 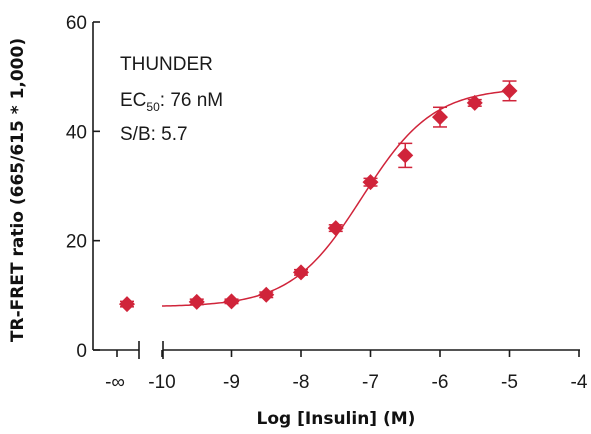 I want to click on x-tick-label: -5, so click(x=509, y=382).